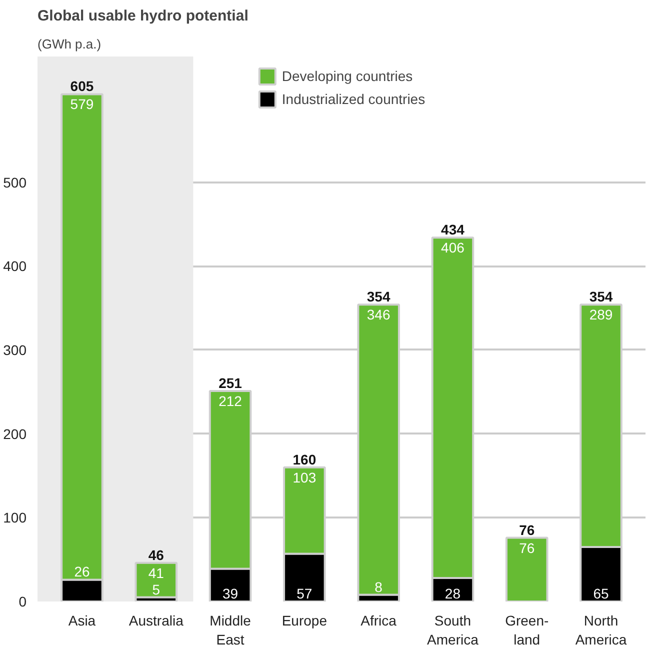 Image resolution: width=660 pixels, height=658 pixels. What do you see at coordinates (601, 314) in the screenshot?
I see `data-label: 289` at bounding box center [601, 314].